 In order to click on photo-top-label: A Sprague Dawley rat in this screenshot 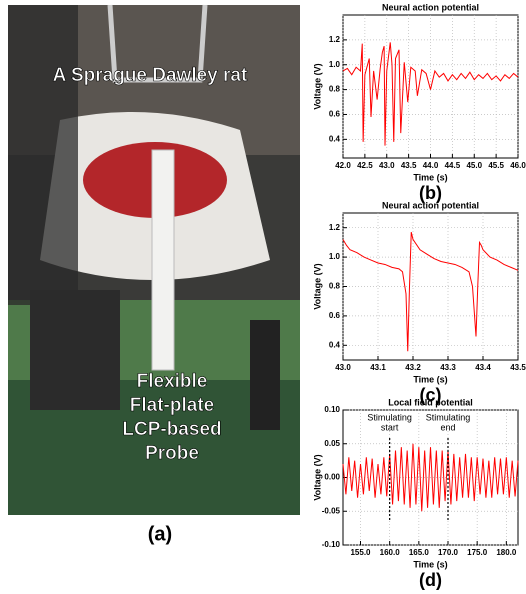, I will do `click(150, 75)`.